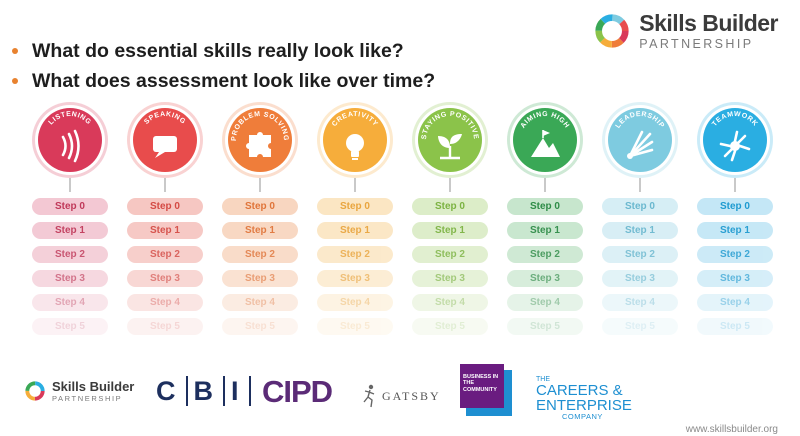 This screenshot has width=800, height=436. What do you see at coordinates (486, 390) in the screenshot?
I see `business-in-the-community-logo: BUSINESS IN THE COMMUNITY` at bounding box center [486, 390].